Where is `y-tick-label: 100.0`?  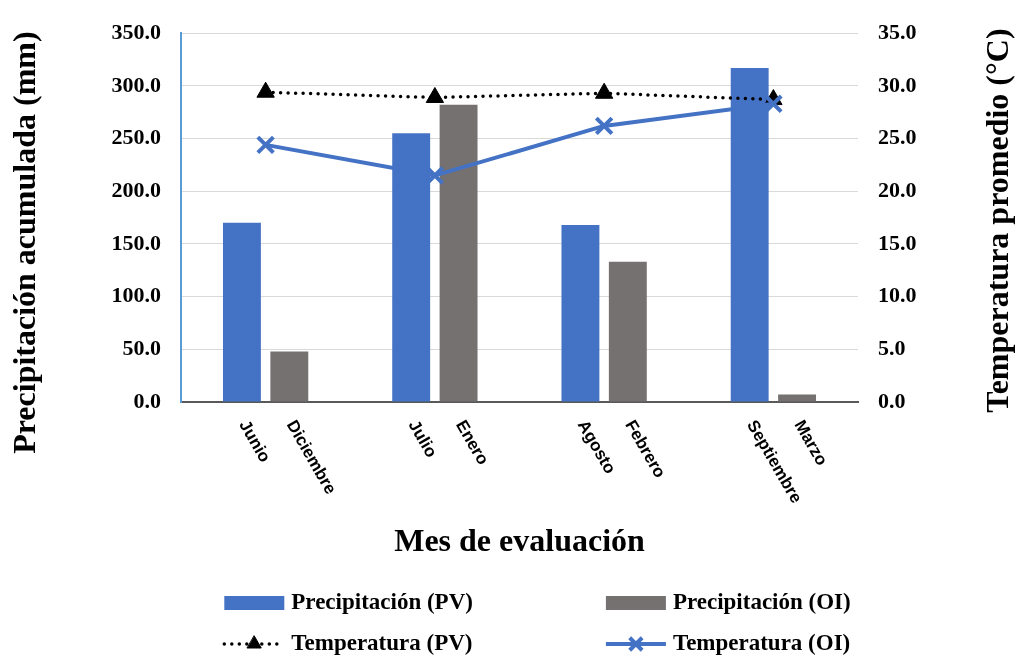
y-tick-label: 100.0 is located at coordinates (136, 295).